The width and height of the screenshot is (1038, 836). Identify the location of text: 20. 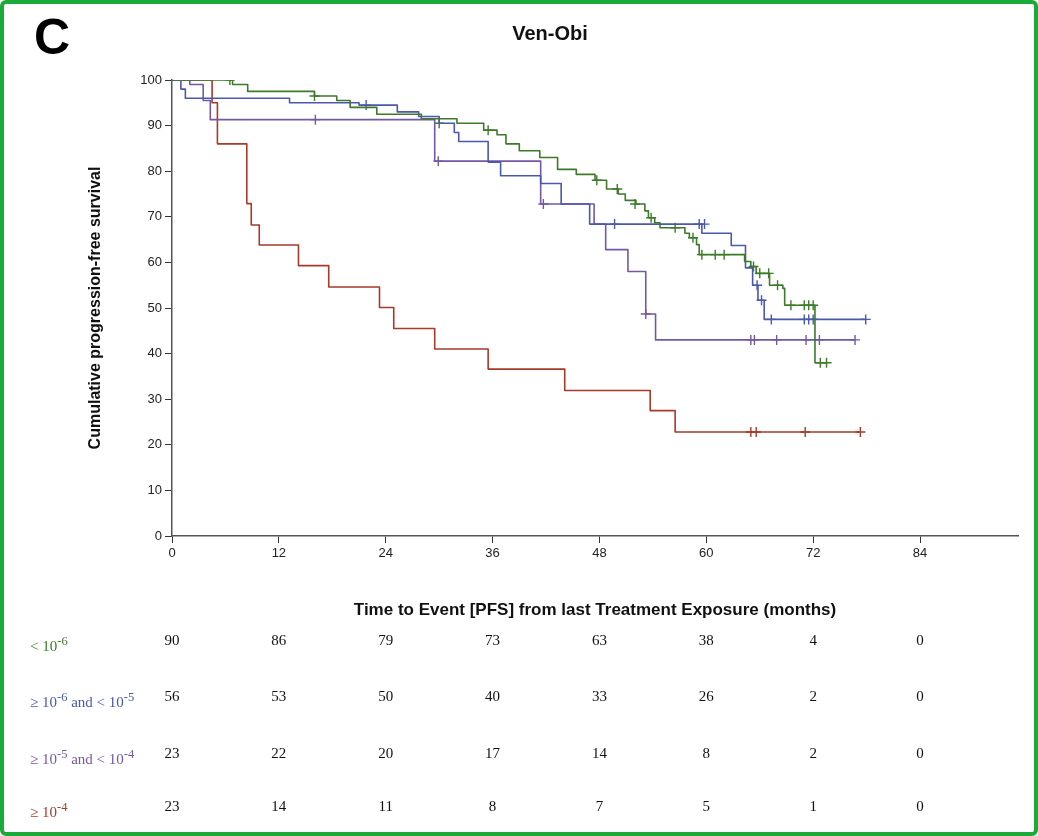
(386, 753).